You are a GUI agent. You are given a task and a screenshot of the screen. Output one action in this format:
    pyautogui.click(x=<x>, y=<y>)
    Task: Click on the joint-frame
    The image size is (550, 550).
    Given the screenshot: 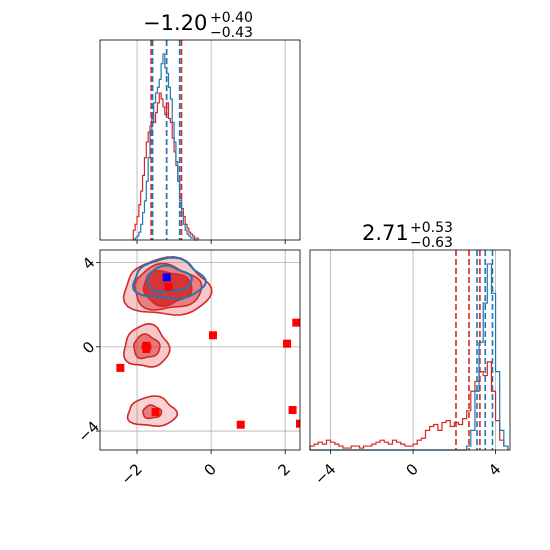 What is the action you would take?
    pyautogui.click(x=200, y=350)
    